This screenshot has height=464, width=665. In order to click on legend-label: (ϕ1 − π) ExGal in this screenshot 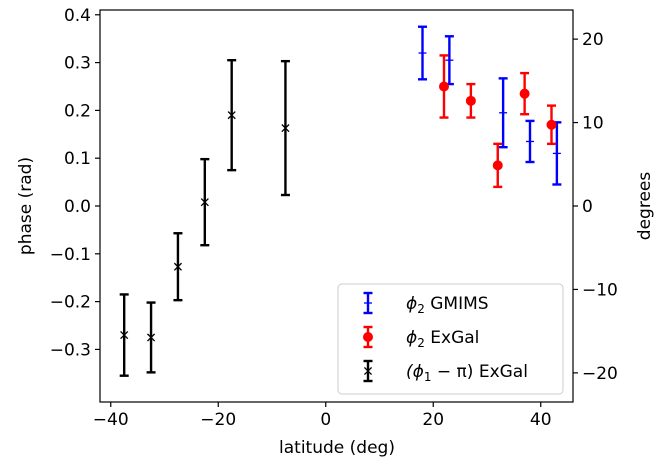, I will do `click(467, 373)`.